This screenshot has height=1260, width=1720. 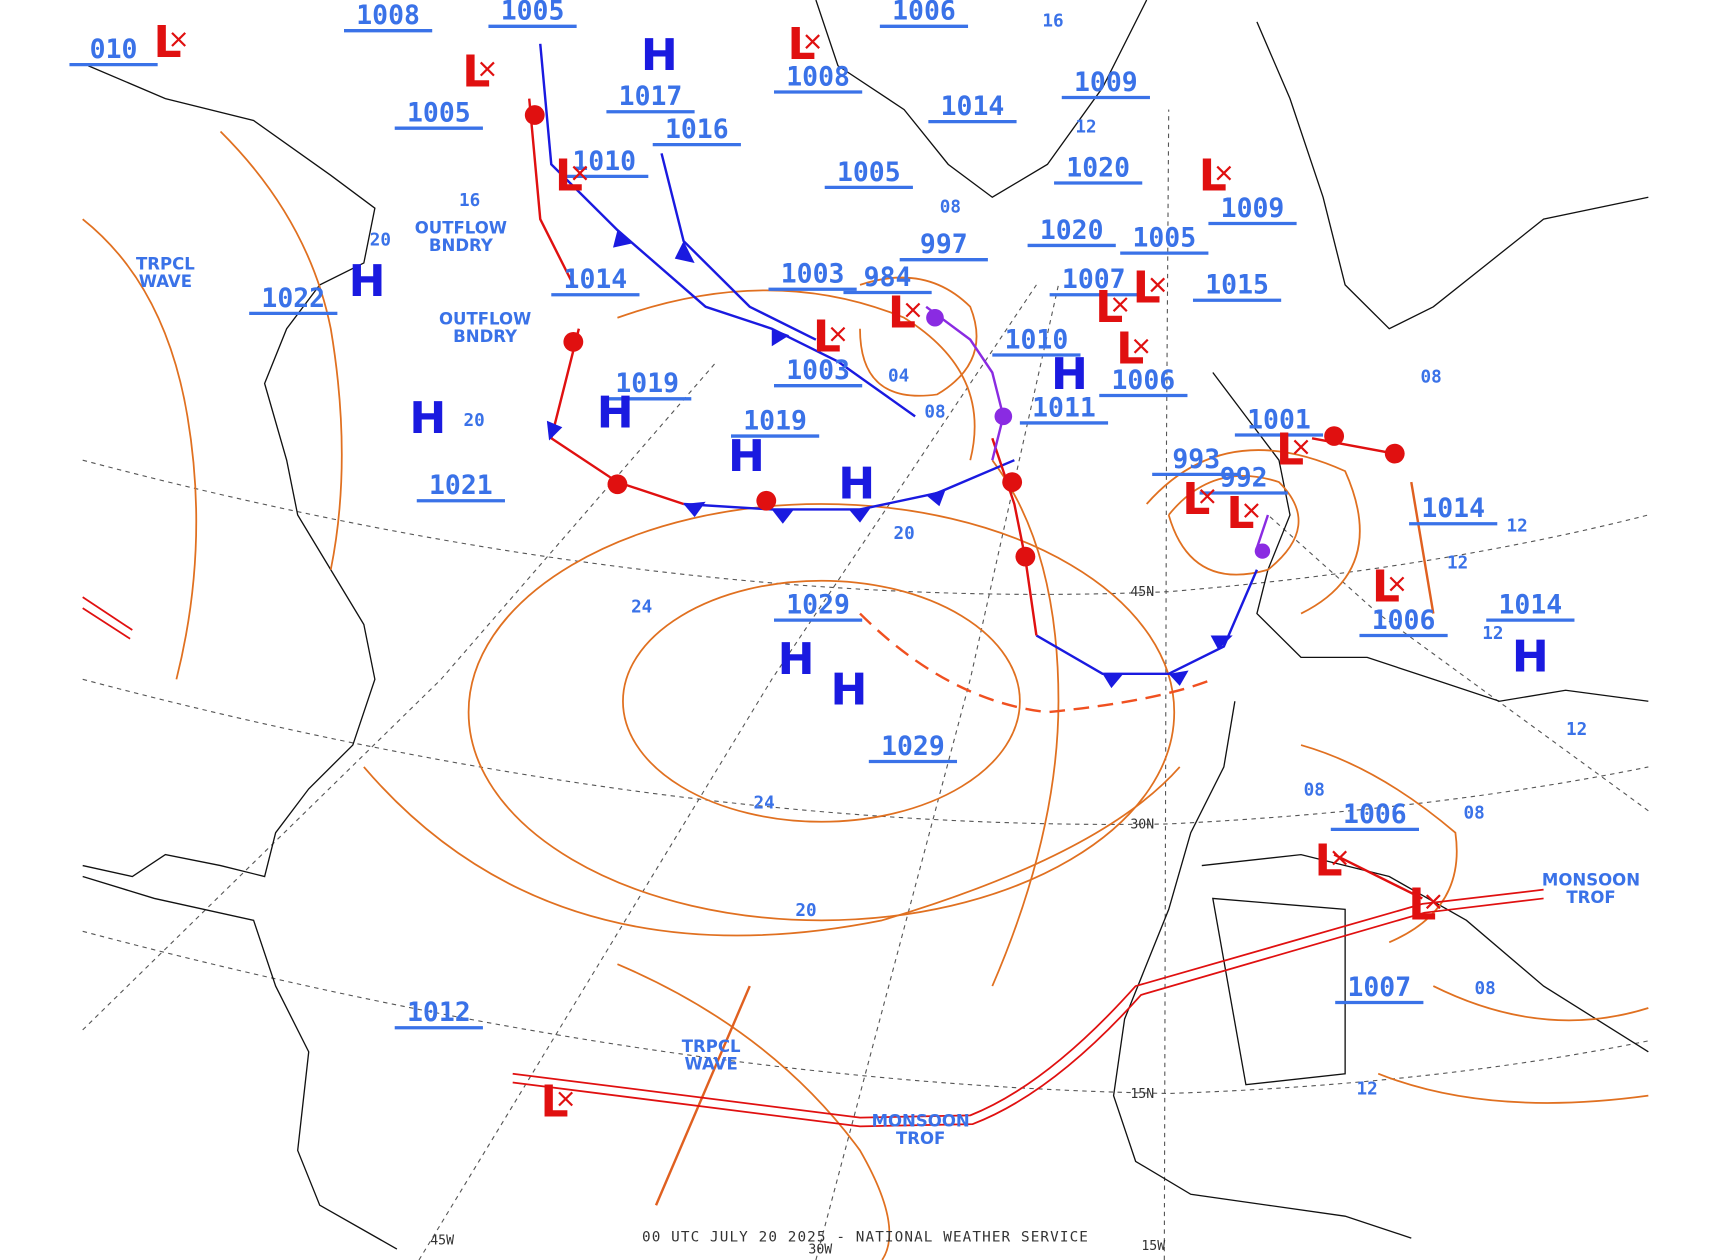 What do you see at coordinates (388, 16) in the screenshot?
I see `pressure-label: 1008` at bounding box center [388, 16].